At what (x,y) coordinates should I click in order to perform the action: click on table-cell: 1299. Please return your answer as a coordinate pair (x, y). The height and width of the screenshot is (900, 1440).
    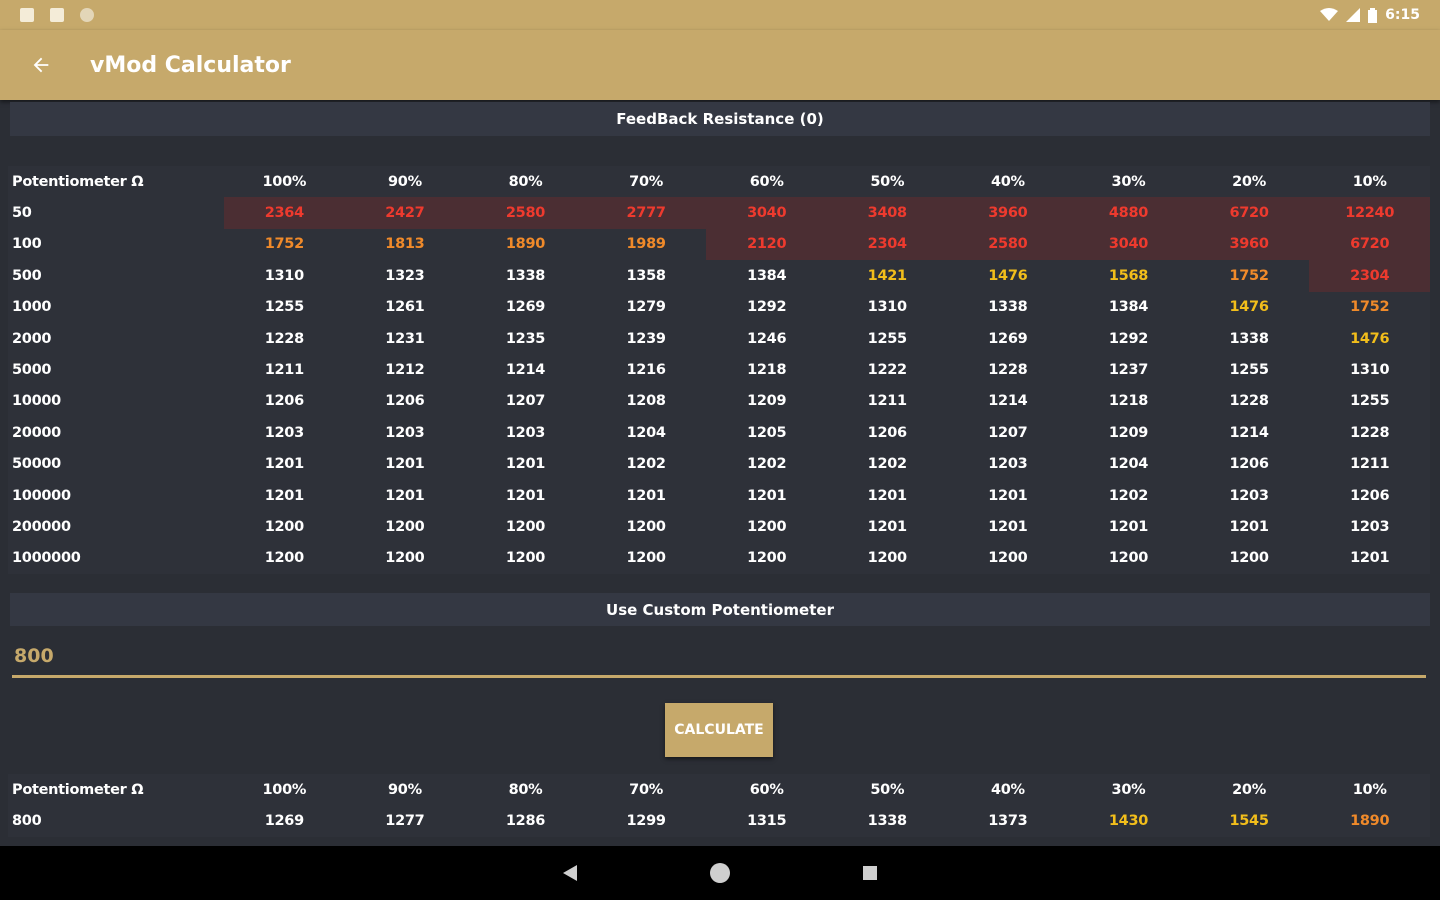
    Looking at the image, I should click on (646, 821).